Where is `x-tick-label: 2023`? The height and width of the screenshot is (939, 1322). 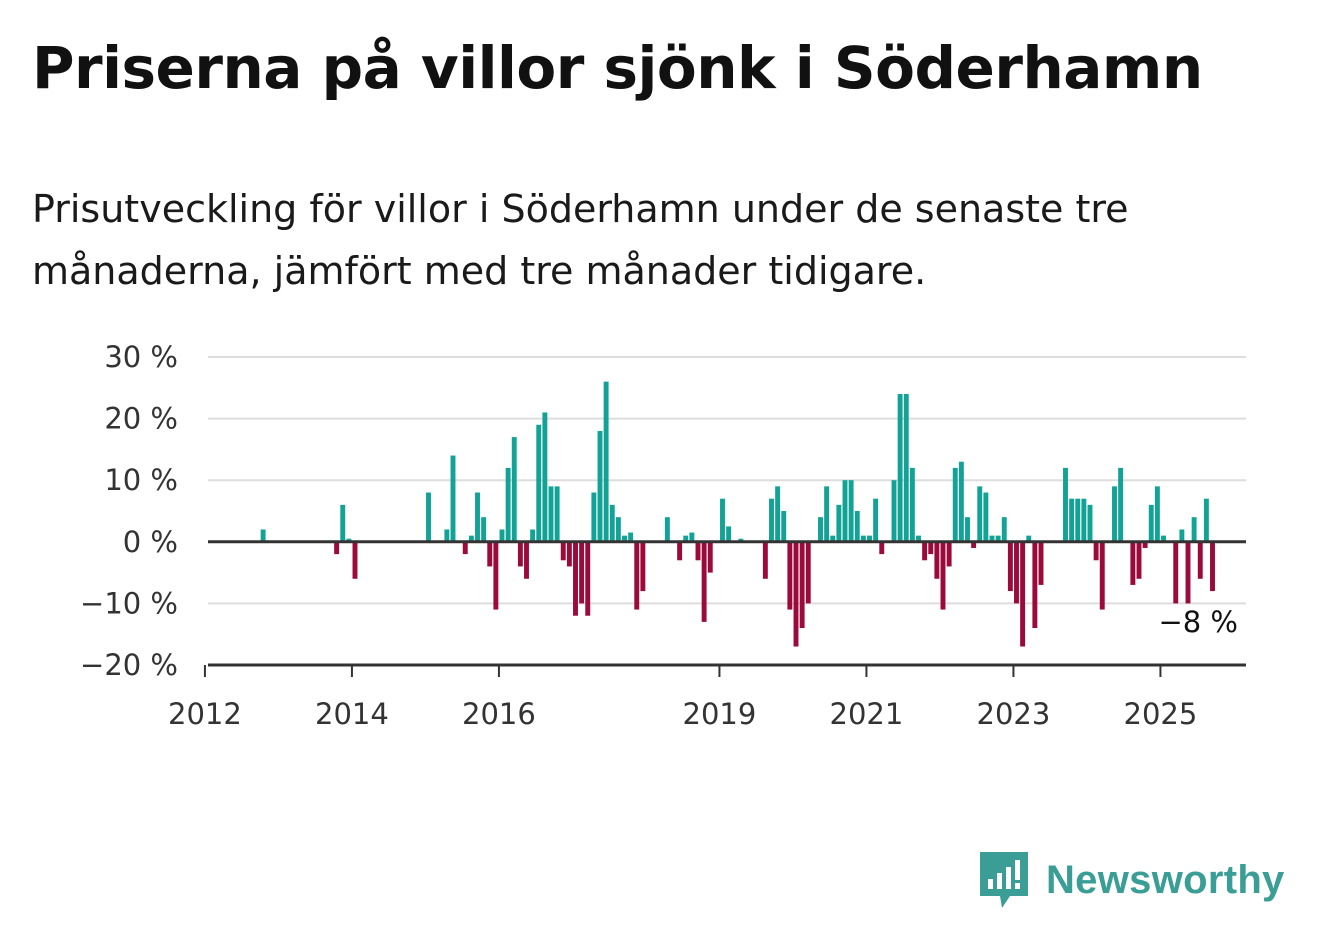 x-tick-label: 2023 is located at coordinates (1014, 714).